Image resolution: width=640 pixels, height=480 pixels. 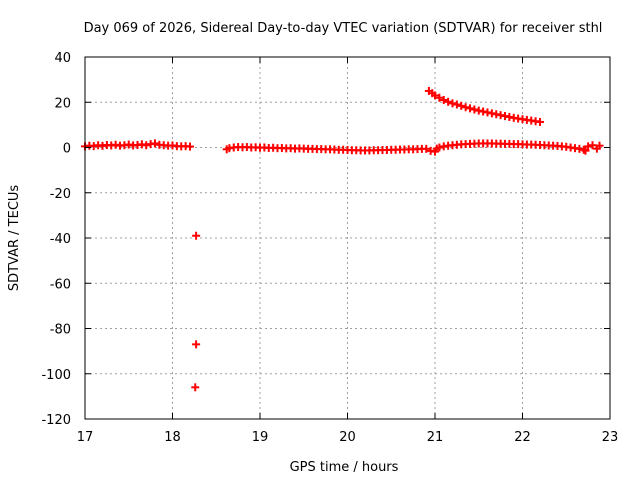 I want to click on y-tick-label: -80, so click(x=60, y=330).